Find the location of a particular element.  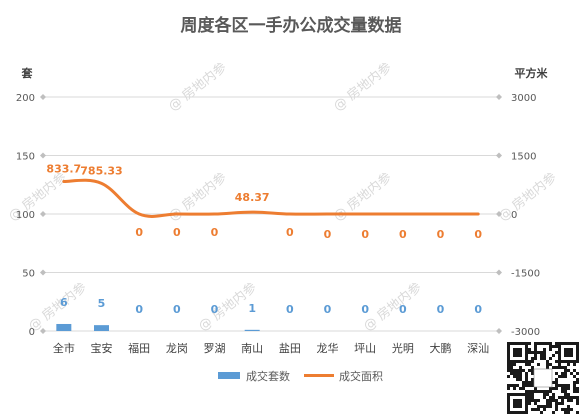

left-axis: 0 50 100 150 200 is located at coordinates (25, 215).